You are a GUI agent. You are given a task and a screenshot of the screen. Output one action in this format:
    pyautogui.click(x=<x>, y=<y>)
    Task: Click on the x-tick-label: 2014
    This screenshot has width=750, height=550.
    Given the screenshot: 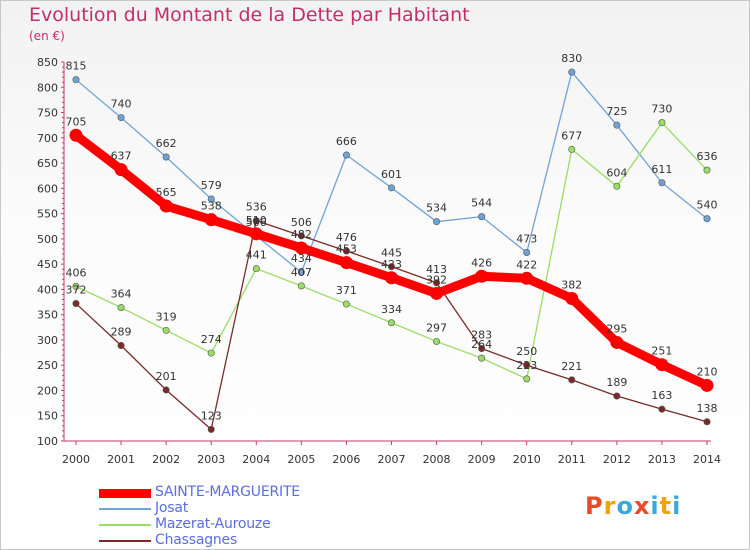 What is the action you would take?
    pyautogui.click(x=707, y=459)
    